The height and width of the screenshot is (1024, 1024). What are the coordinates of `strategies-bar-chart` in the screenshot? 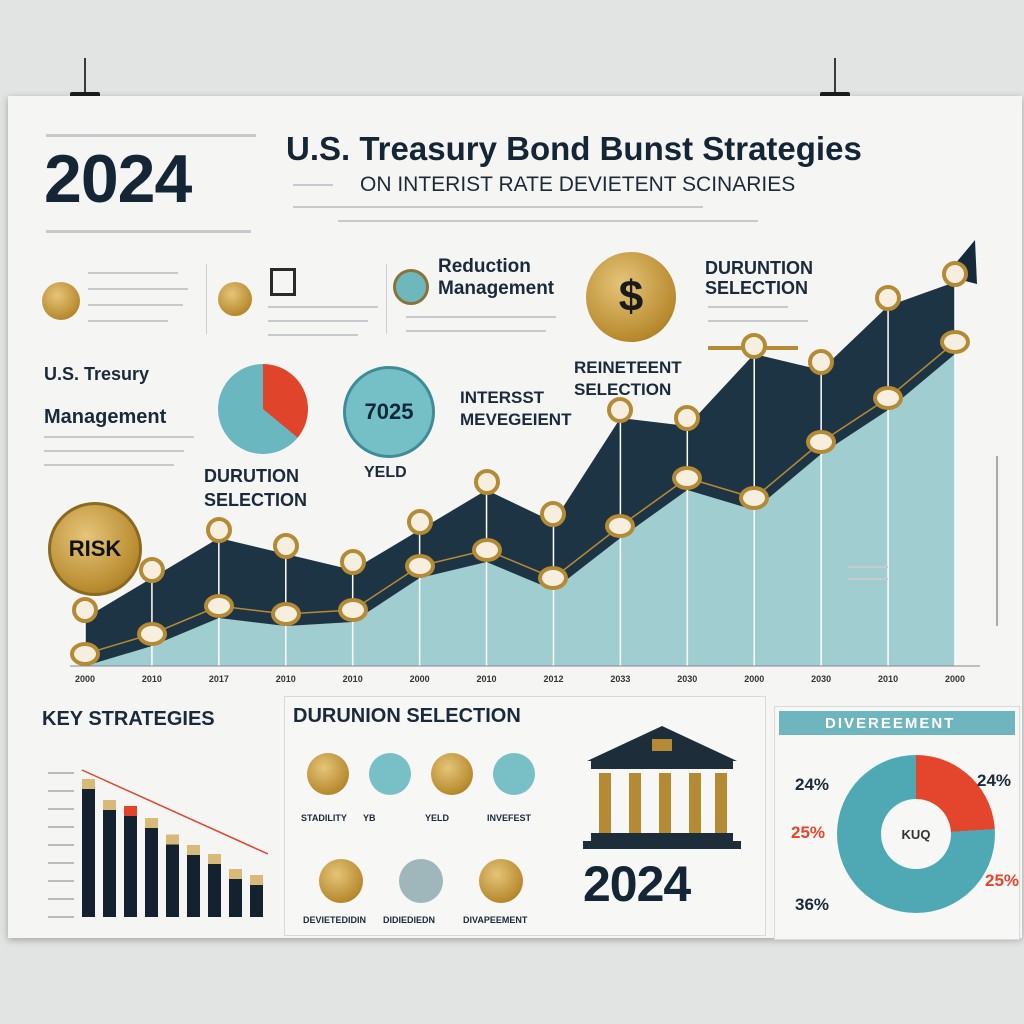 It's located at (158, 843).